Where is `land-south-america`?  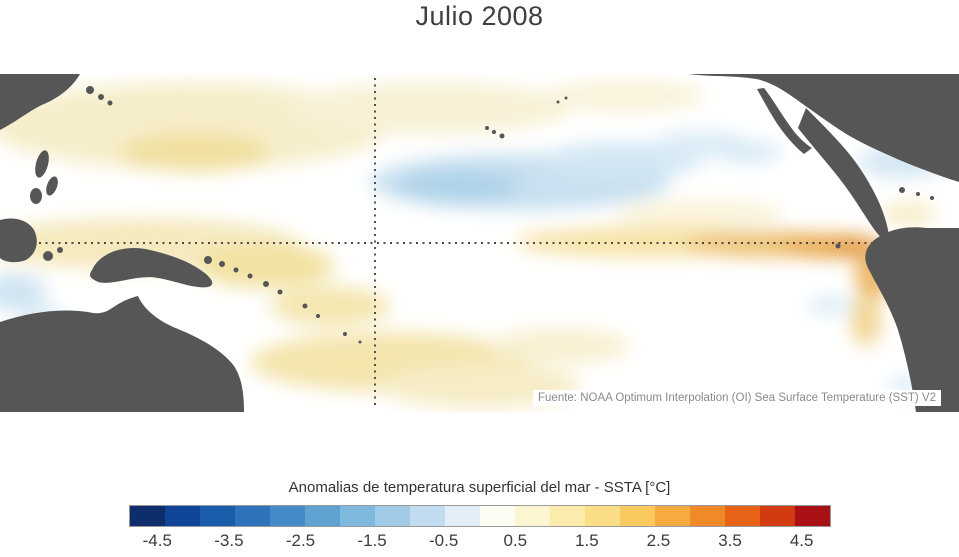 land-south-america is located at coordinates (912, 319).